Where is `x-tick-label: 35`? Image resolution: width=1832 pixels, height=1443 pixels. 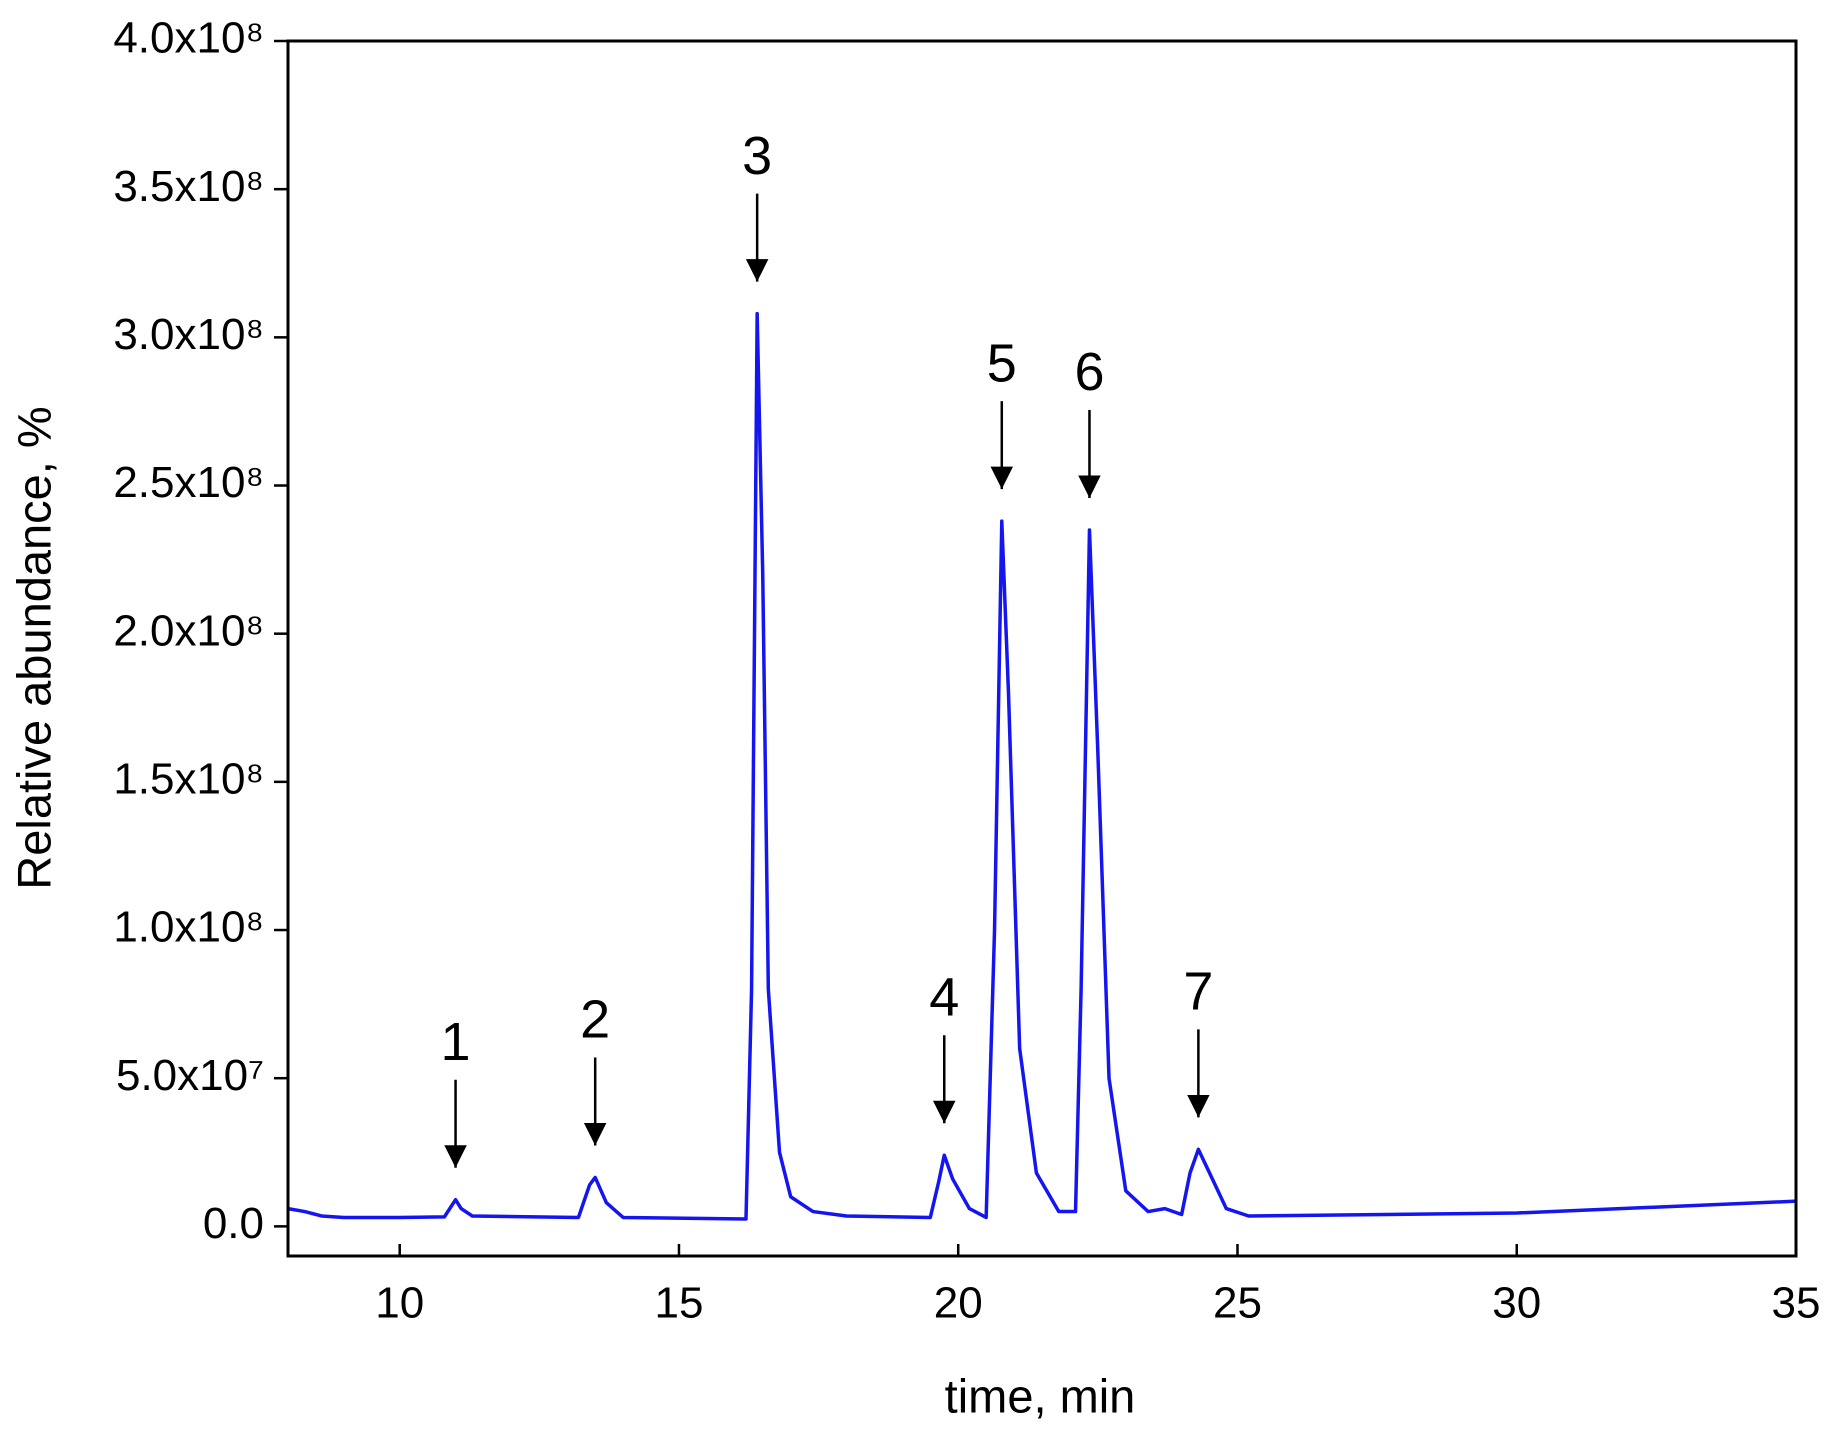
x-tick-label: 35 is located at coordinates (1796, 1303).